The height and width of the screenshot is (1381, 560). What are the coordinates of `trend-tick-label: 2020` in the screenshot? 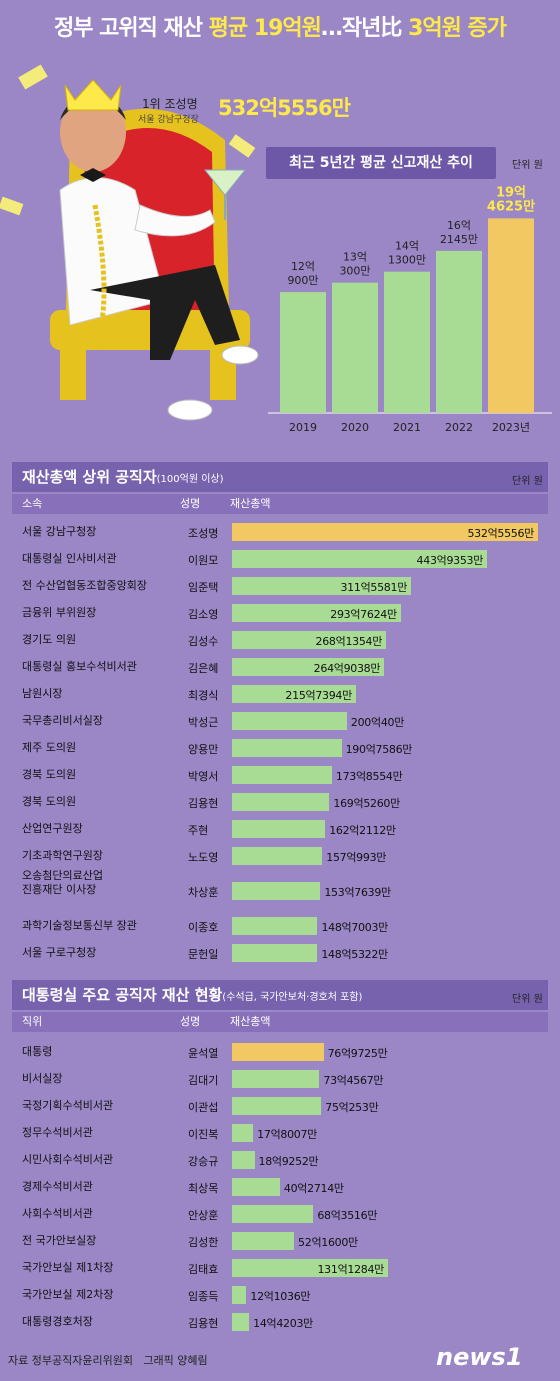 It's located at (355, 427).